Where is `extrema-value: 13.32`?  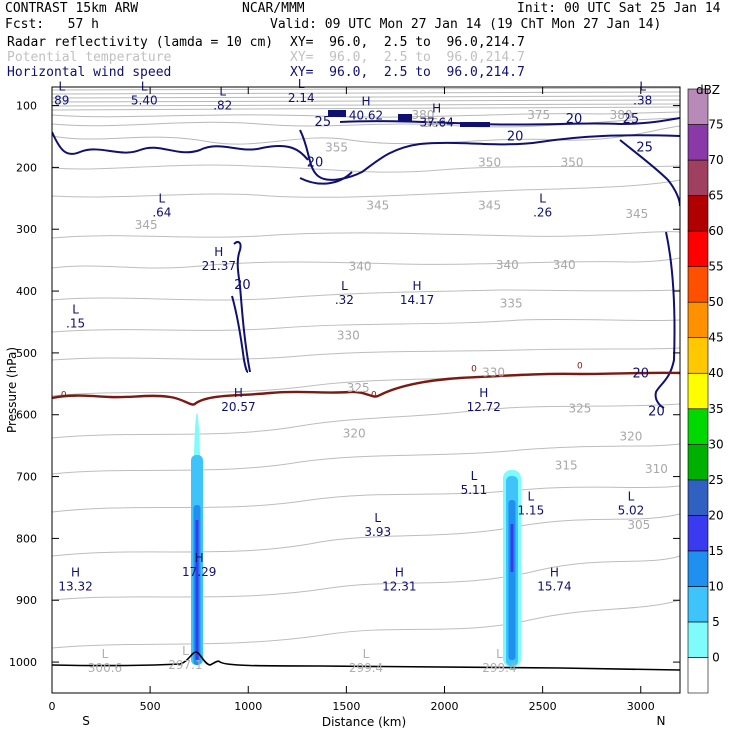
extrema-value: 13.32 is located at coordinates (75, 586).